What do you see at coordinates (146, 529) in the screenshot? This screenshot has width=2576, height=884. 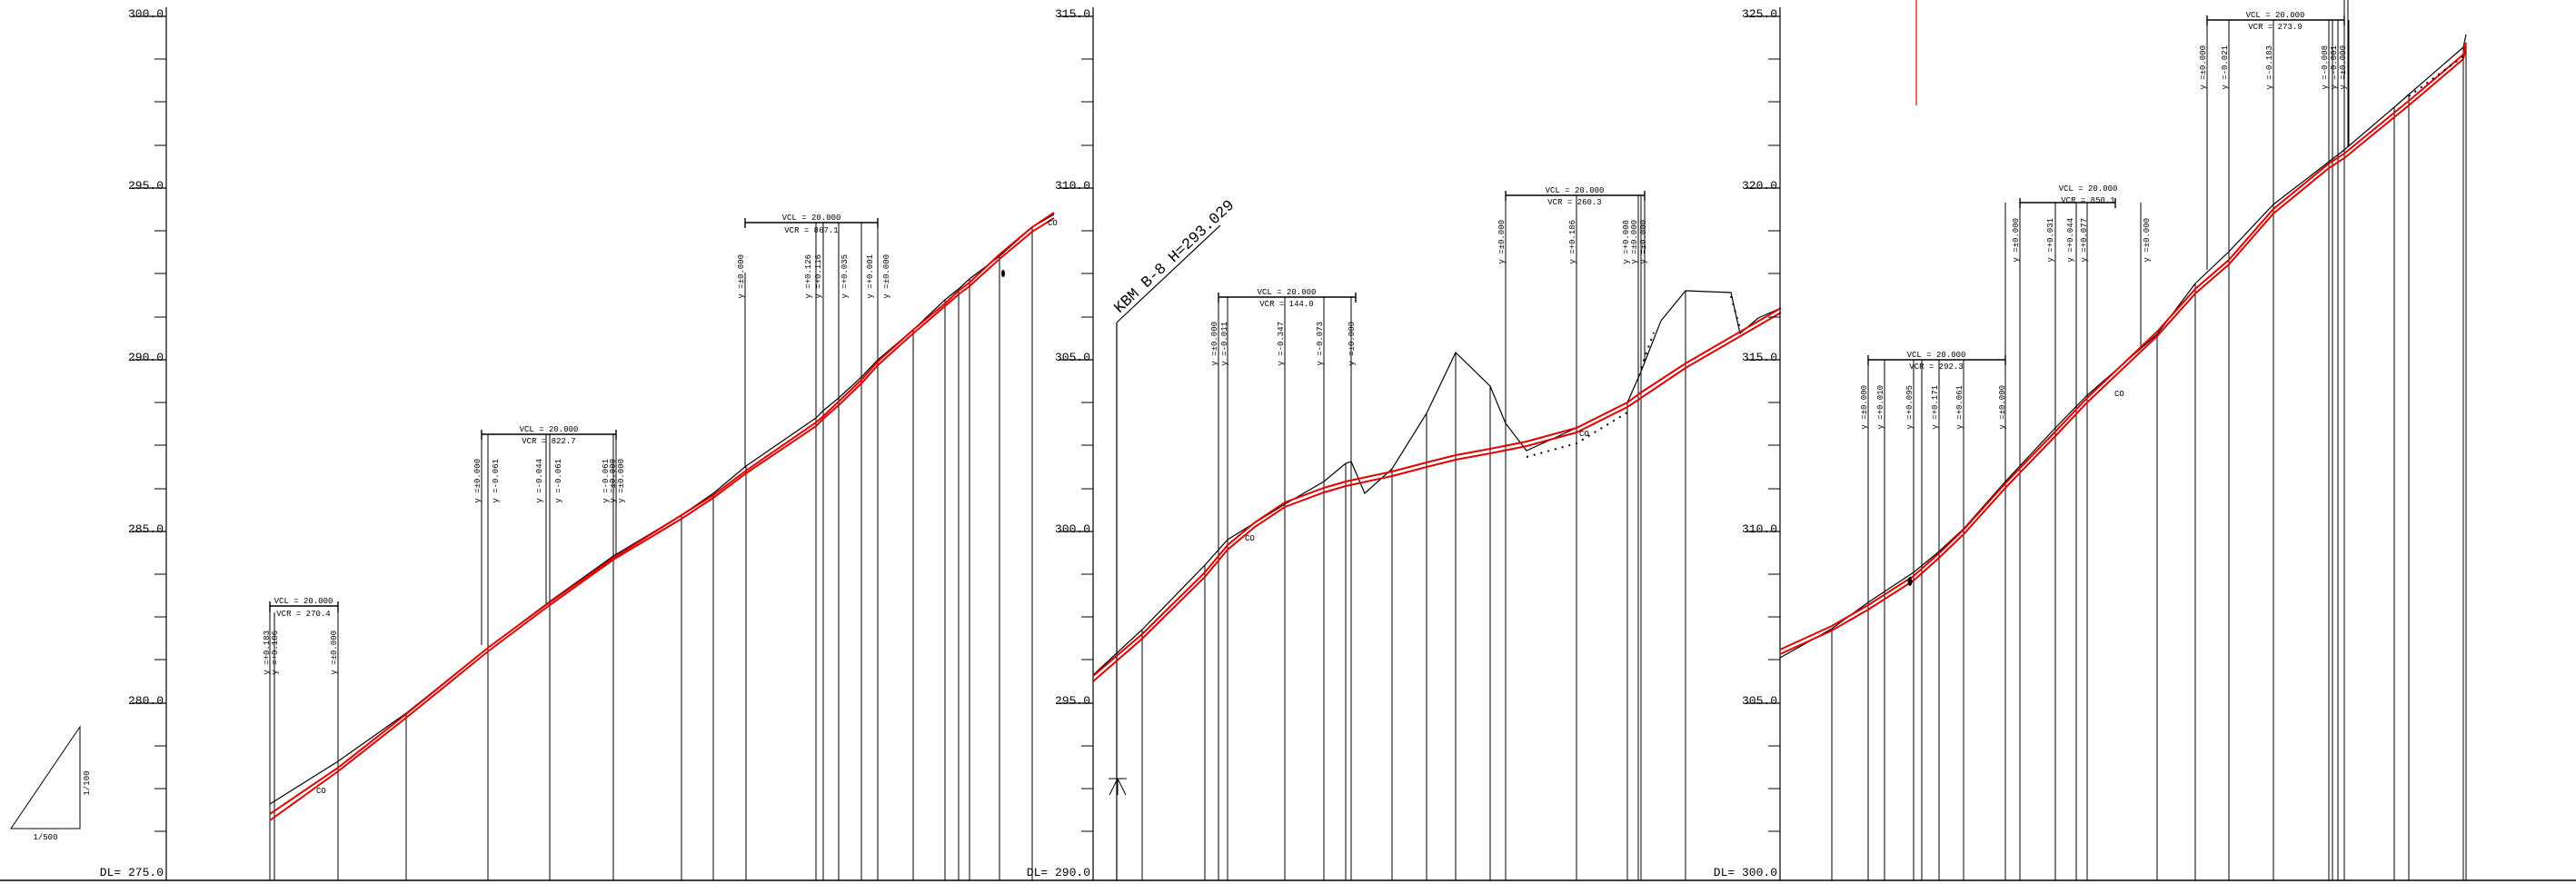 I see `tick-label: 285.0` at bounding box center [146, 529].